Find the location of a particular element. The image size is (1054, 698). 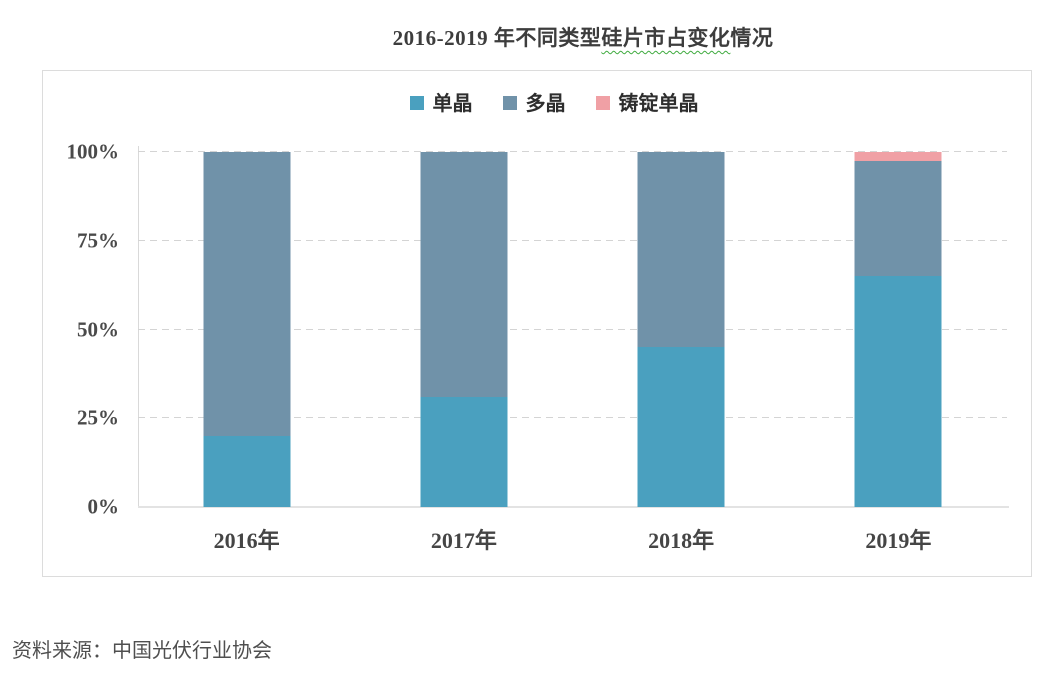

y-axis-tick-label: 0% is located at coordinates (103, 506).